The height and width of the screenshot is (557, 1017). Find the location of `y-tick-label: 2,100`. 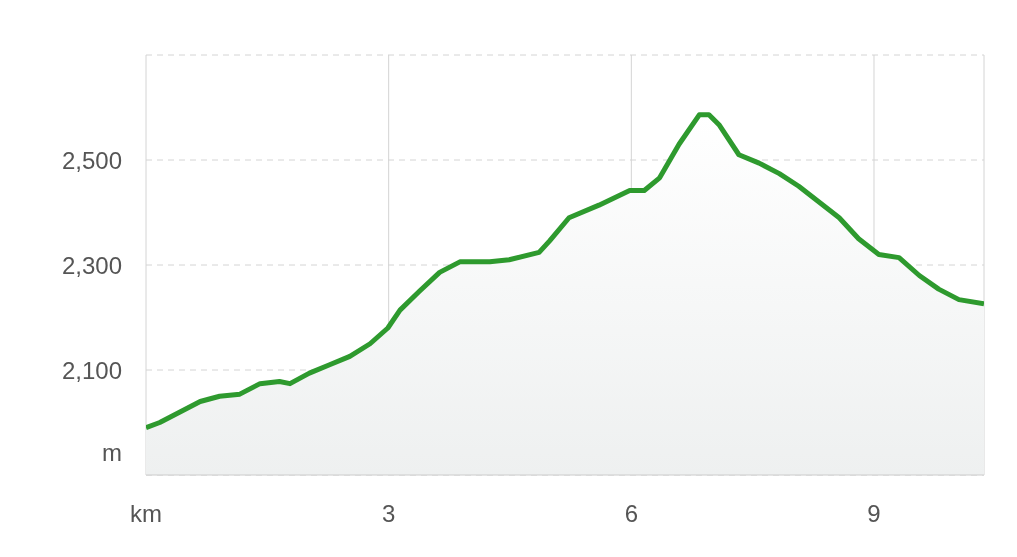

y-tick-label: 2,100 is located at coordinates (91, 370).